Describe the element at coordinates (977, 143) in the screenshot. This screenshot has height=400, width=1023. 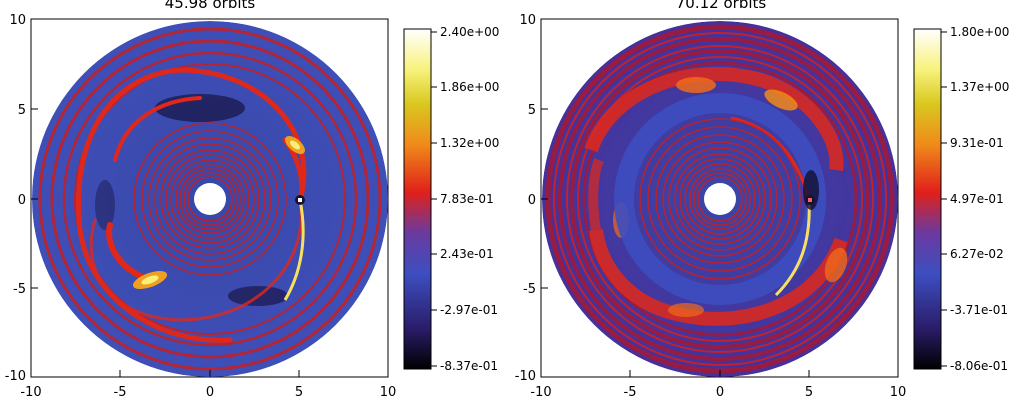
I see `colorbar-tick-label: 9.31e-01` at that location.